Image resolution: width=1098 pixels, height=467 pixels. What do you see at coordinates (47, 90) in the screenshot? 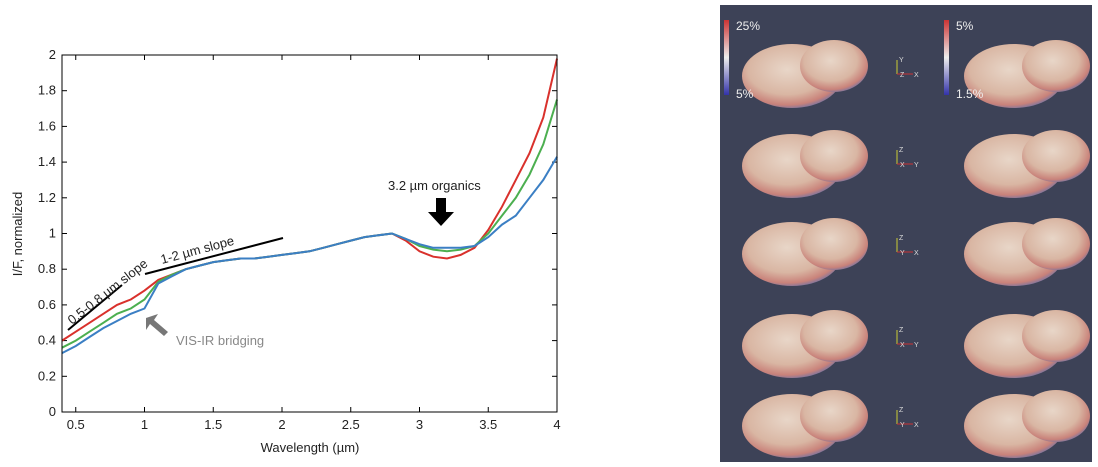
I see `y-tick-label: 1.8` at bounding box center [47, 90].